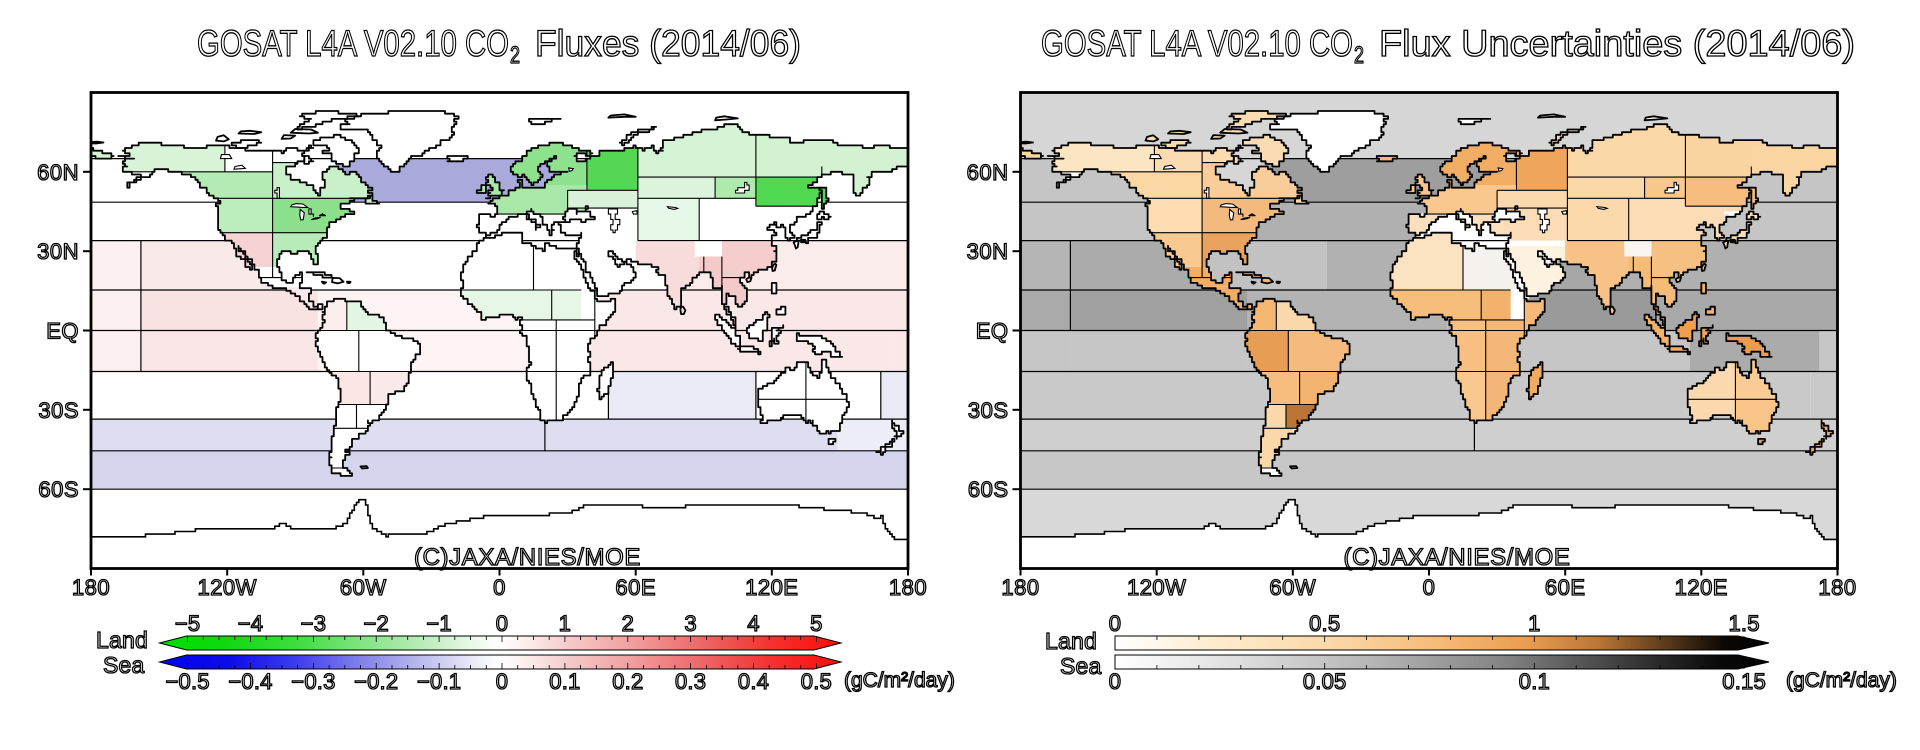 Image resolution: width=1920 pixels, height=750 pixels. I want to click on svg-text: 0.3, so click(690, 681).